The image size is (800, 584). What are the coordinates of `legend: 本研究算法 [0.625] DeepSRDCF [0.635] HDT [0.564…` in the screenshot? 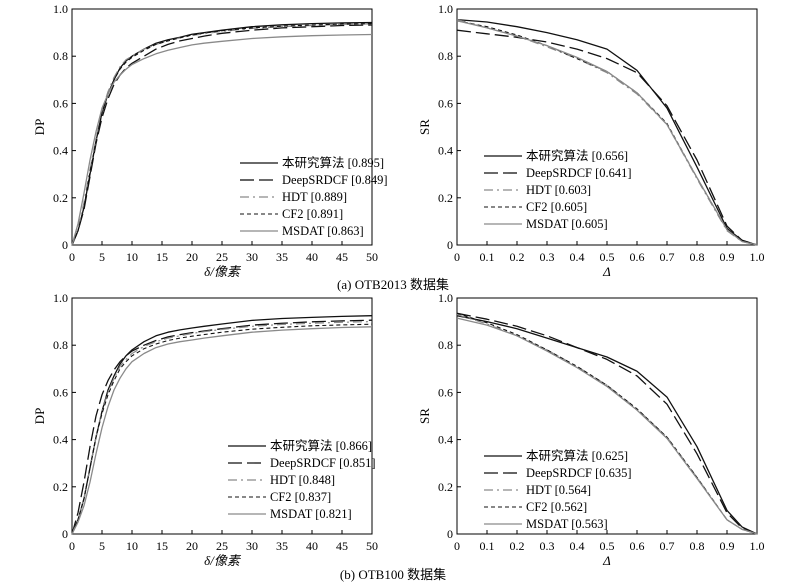 It's located at (558, 489).